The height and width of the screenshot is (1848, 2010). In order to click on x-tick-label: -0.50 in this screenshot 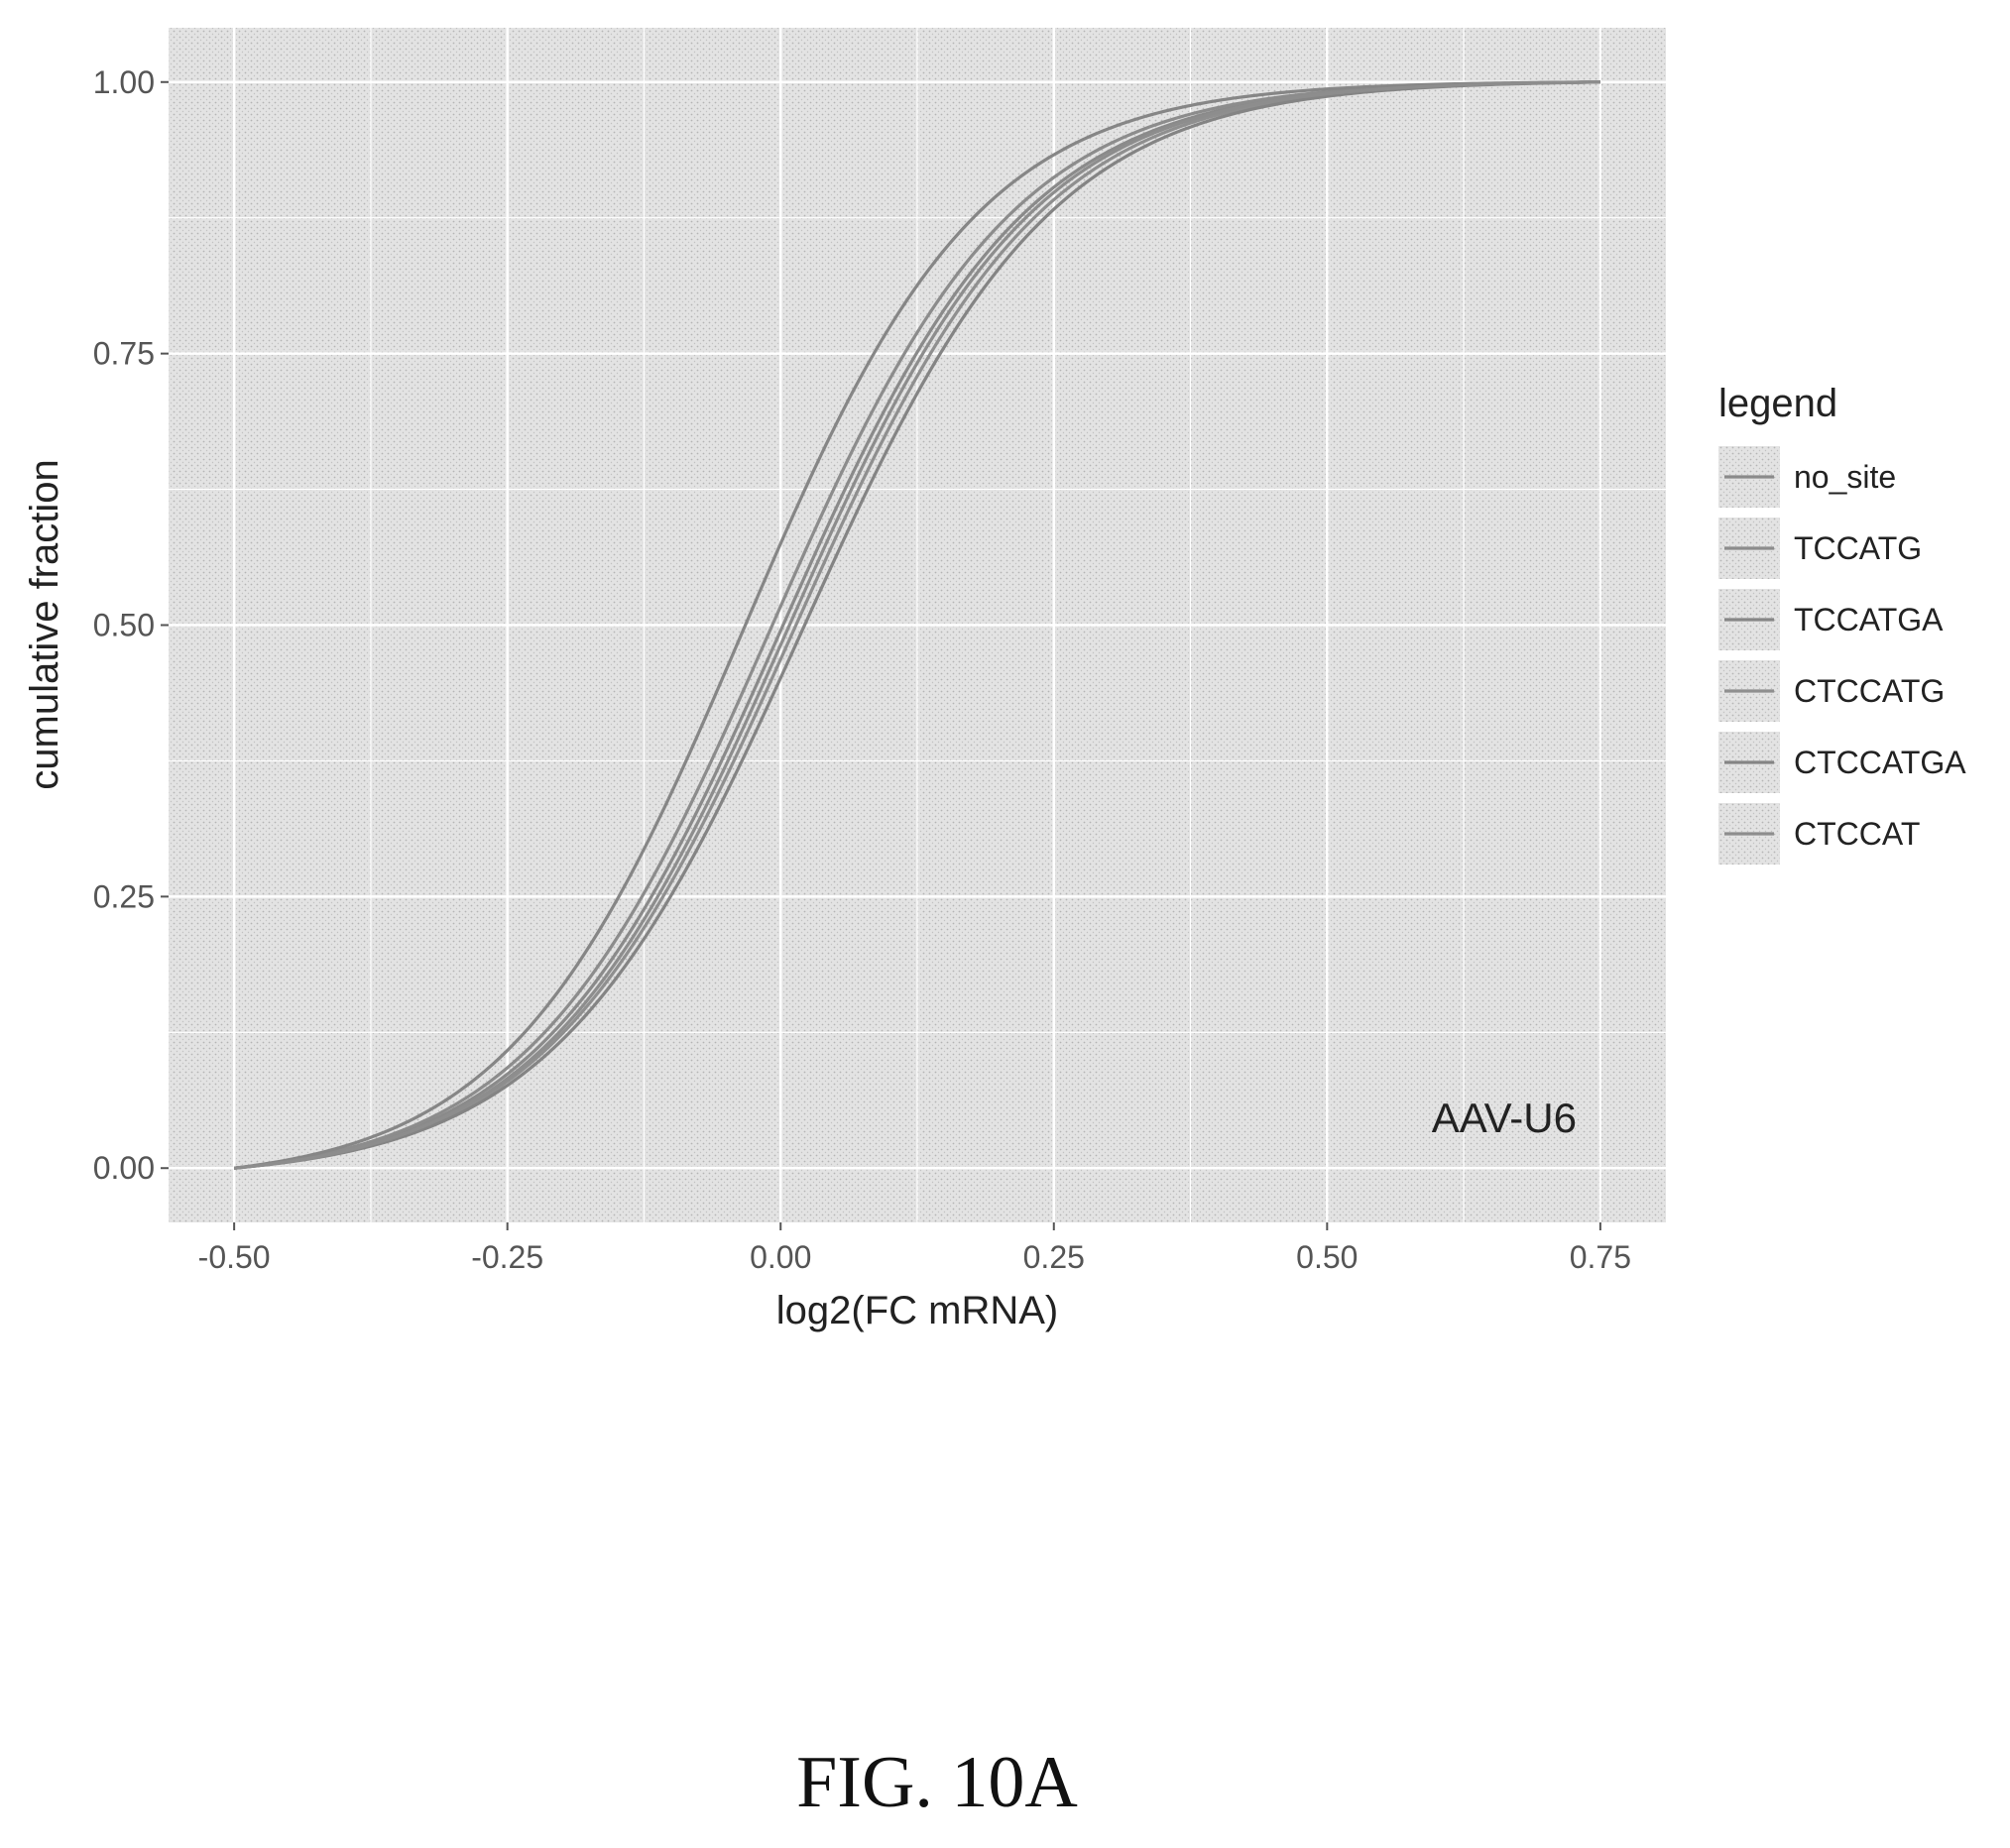, I will do `click(235, 1257)`.